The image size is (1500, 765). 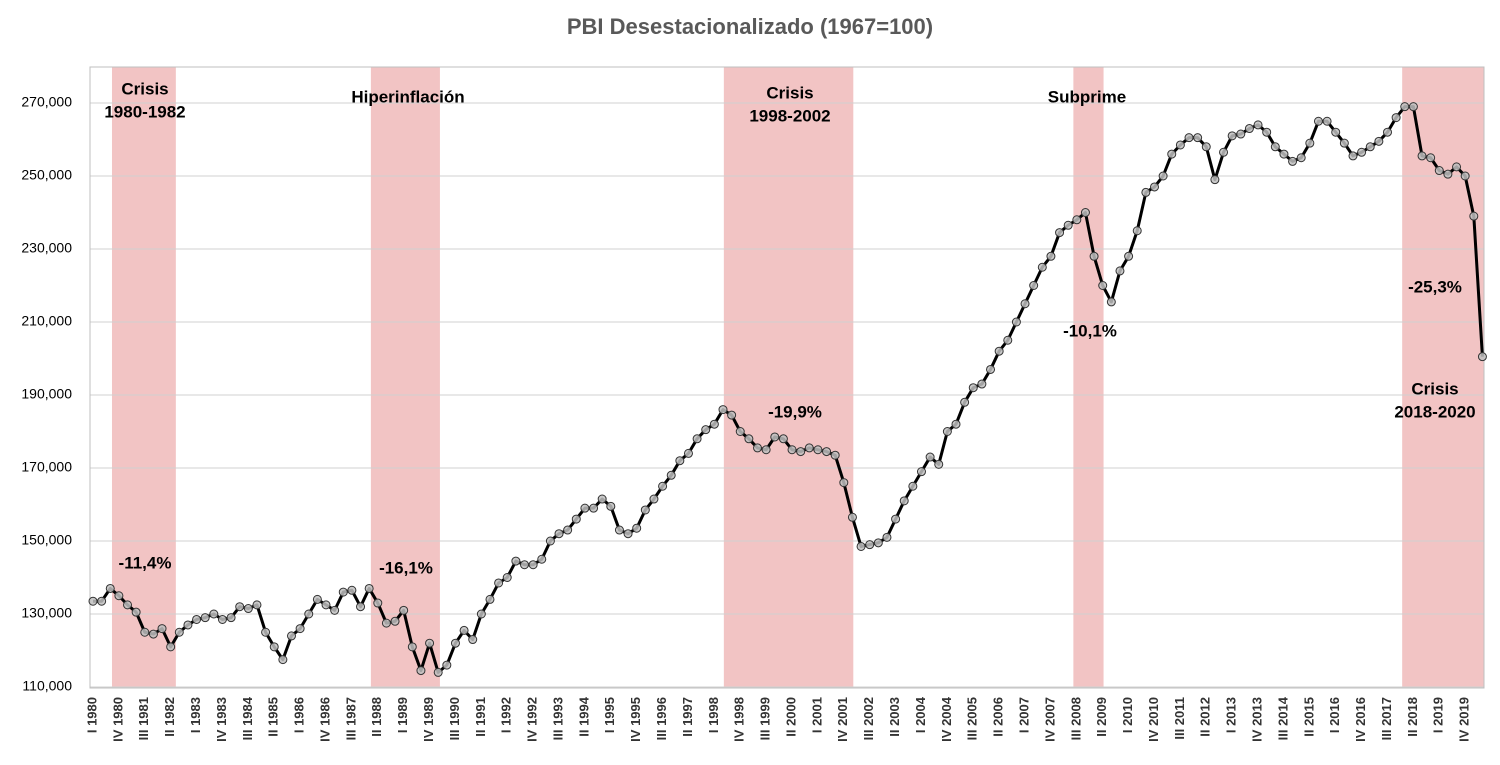 What do you see at coordinates (1435, 286) in the screenshot?
I see `change-label: -25,3%` at bounding box center [1435, 286].